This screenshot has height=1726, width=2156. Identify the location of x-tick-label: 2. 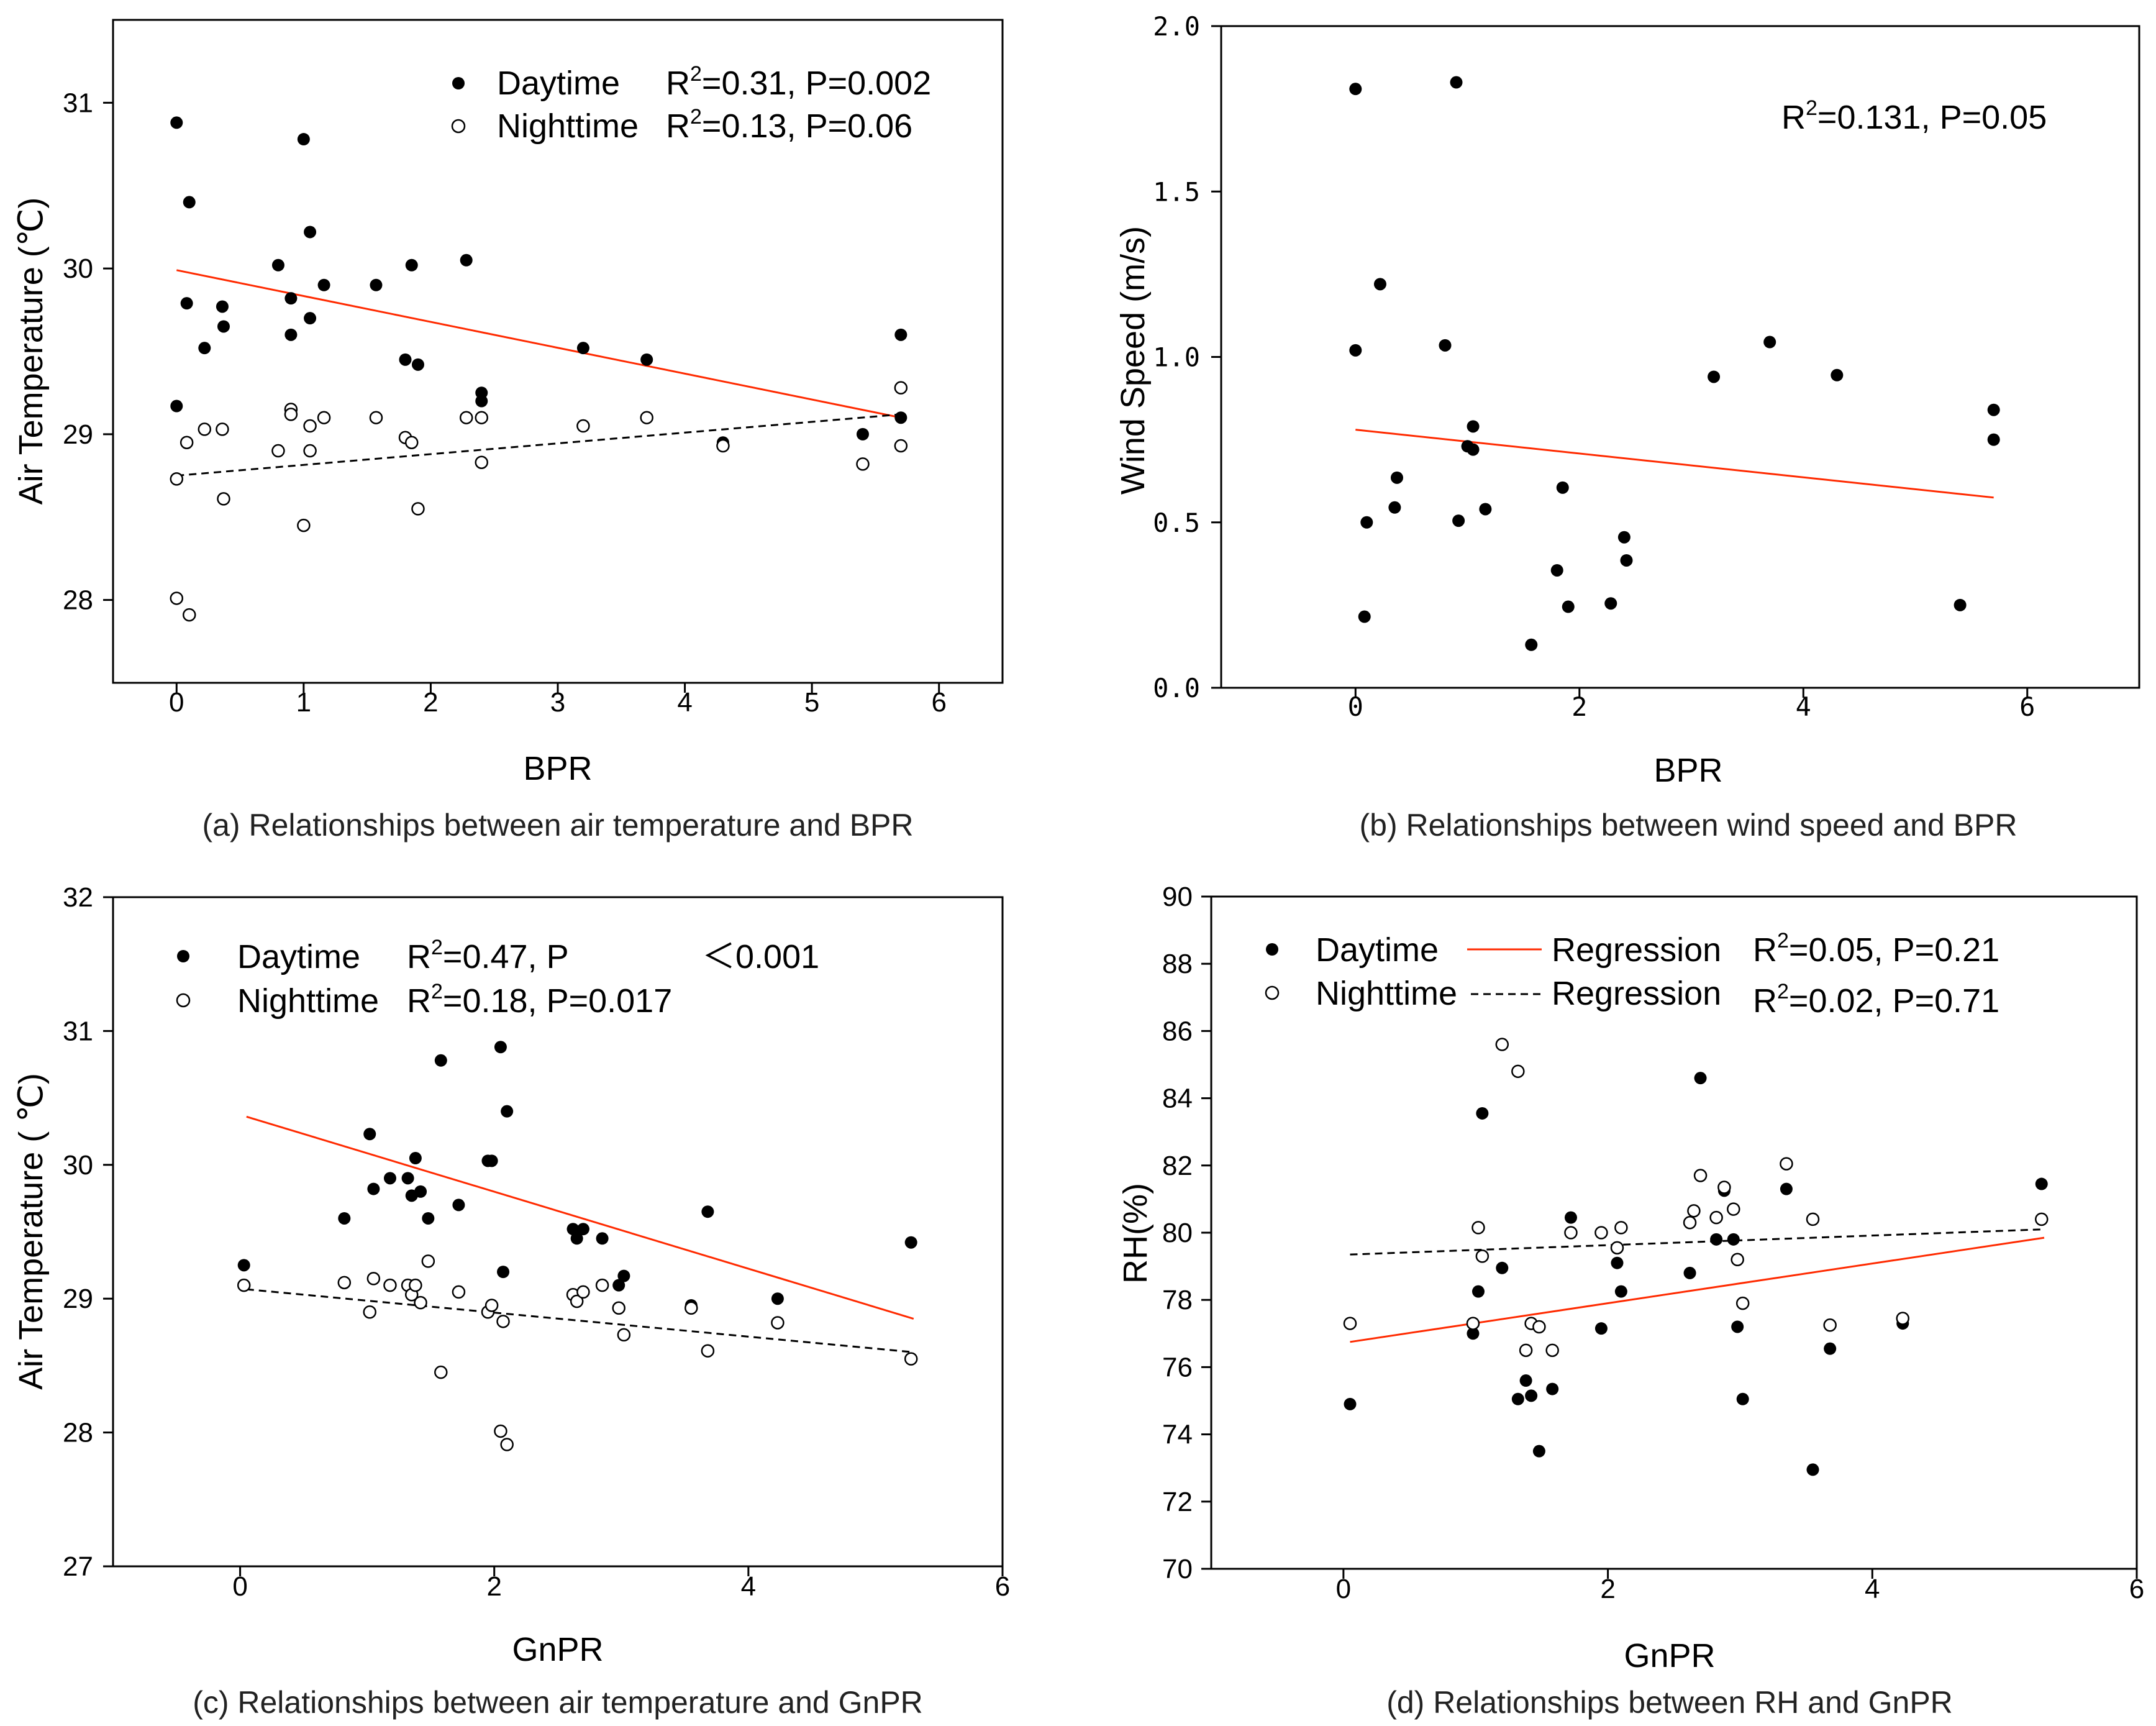
(494, 1586).